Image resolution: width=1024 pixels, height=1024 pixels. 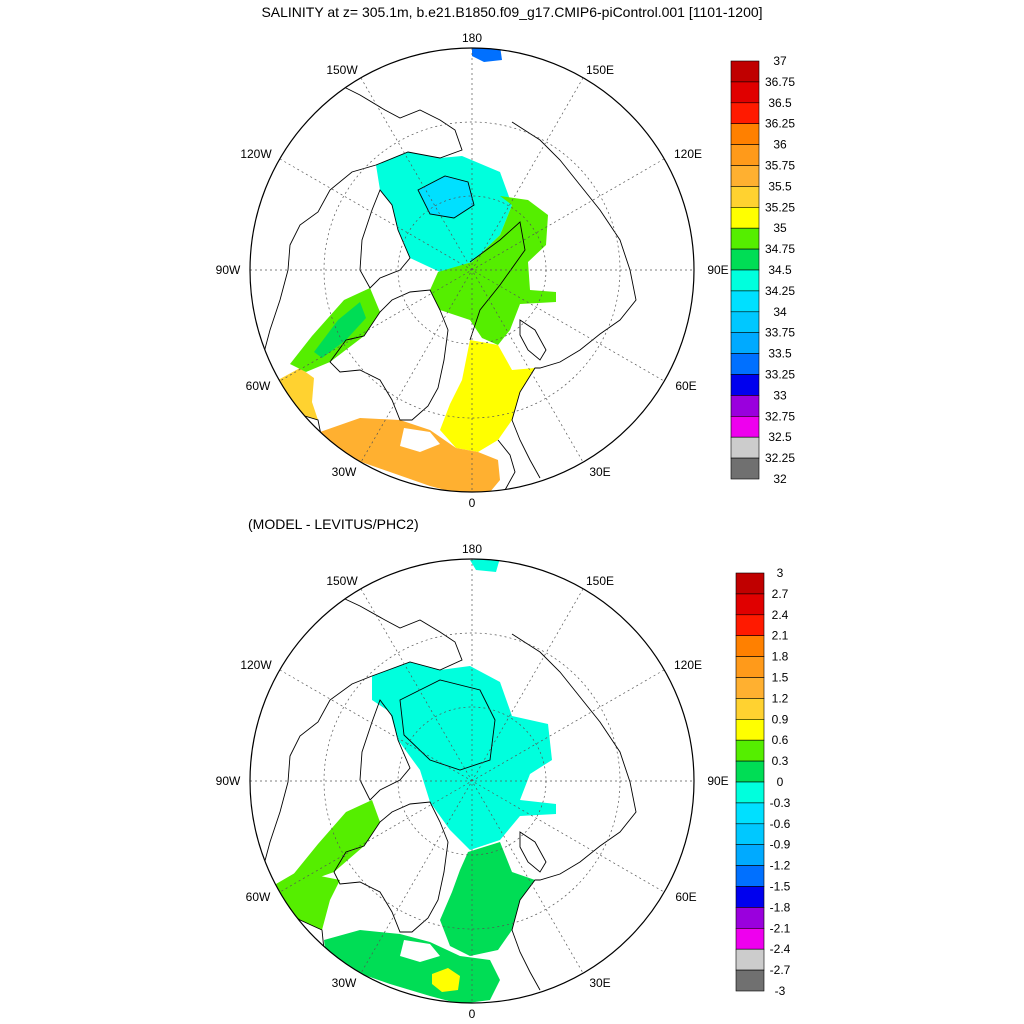 I want to click on difference-colorbar-label: -0.9, so click(x=780, y=845).